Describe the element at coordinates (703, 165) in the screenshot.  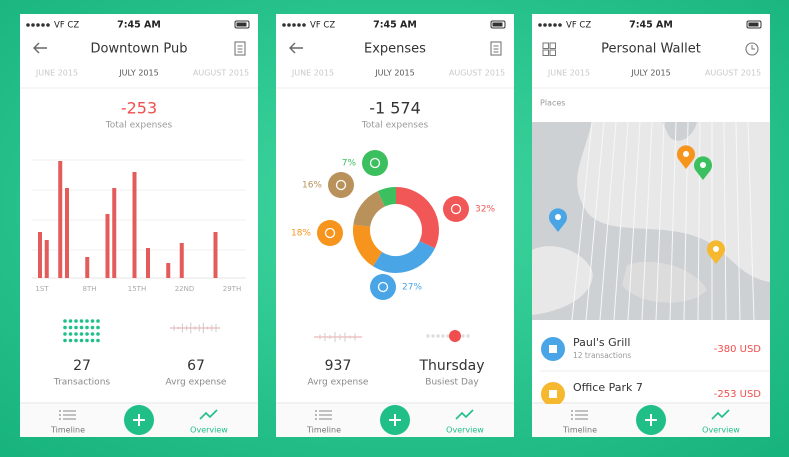
I see `pin-glyph` at that location.